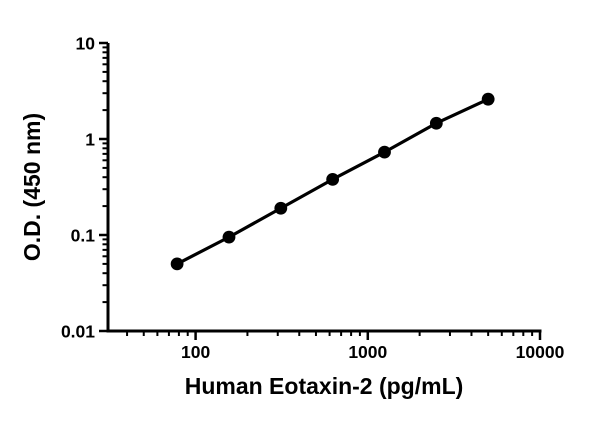 The width and height of the screenshot is (600, 421). What do you see at coordinates (32, 187) in the screenshot?
I see `y-axis-title: O.D. (450 nm)` at bounding box center [32, 187].